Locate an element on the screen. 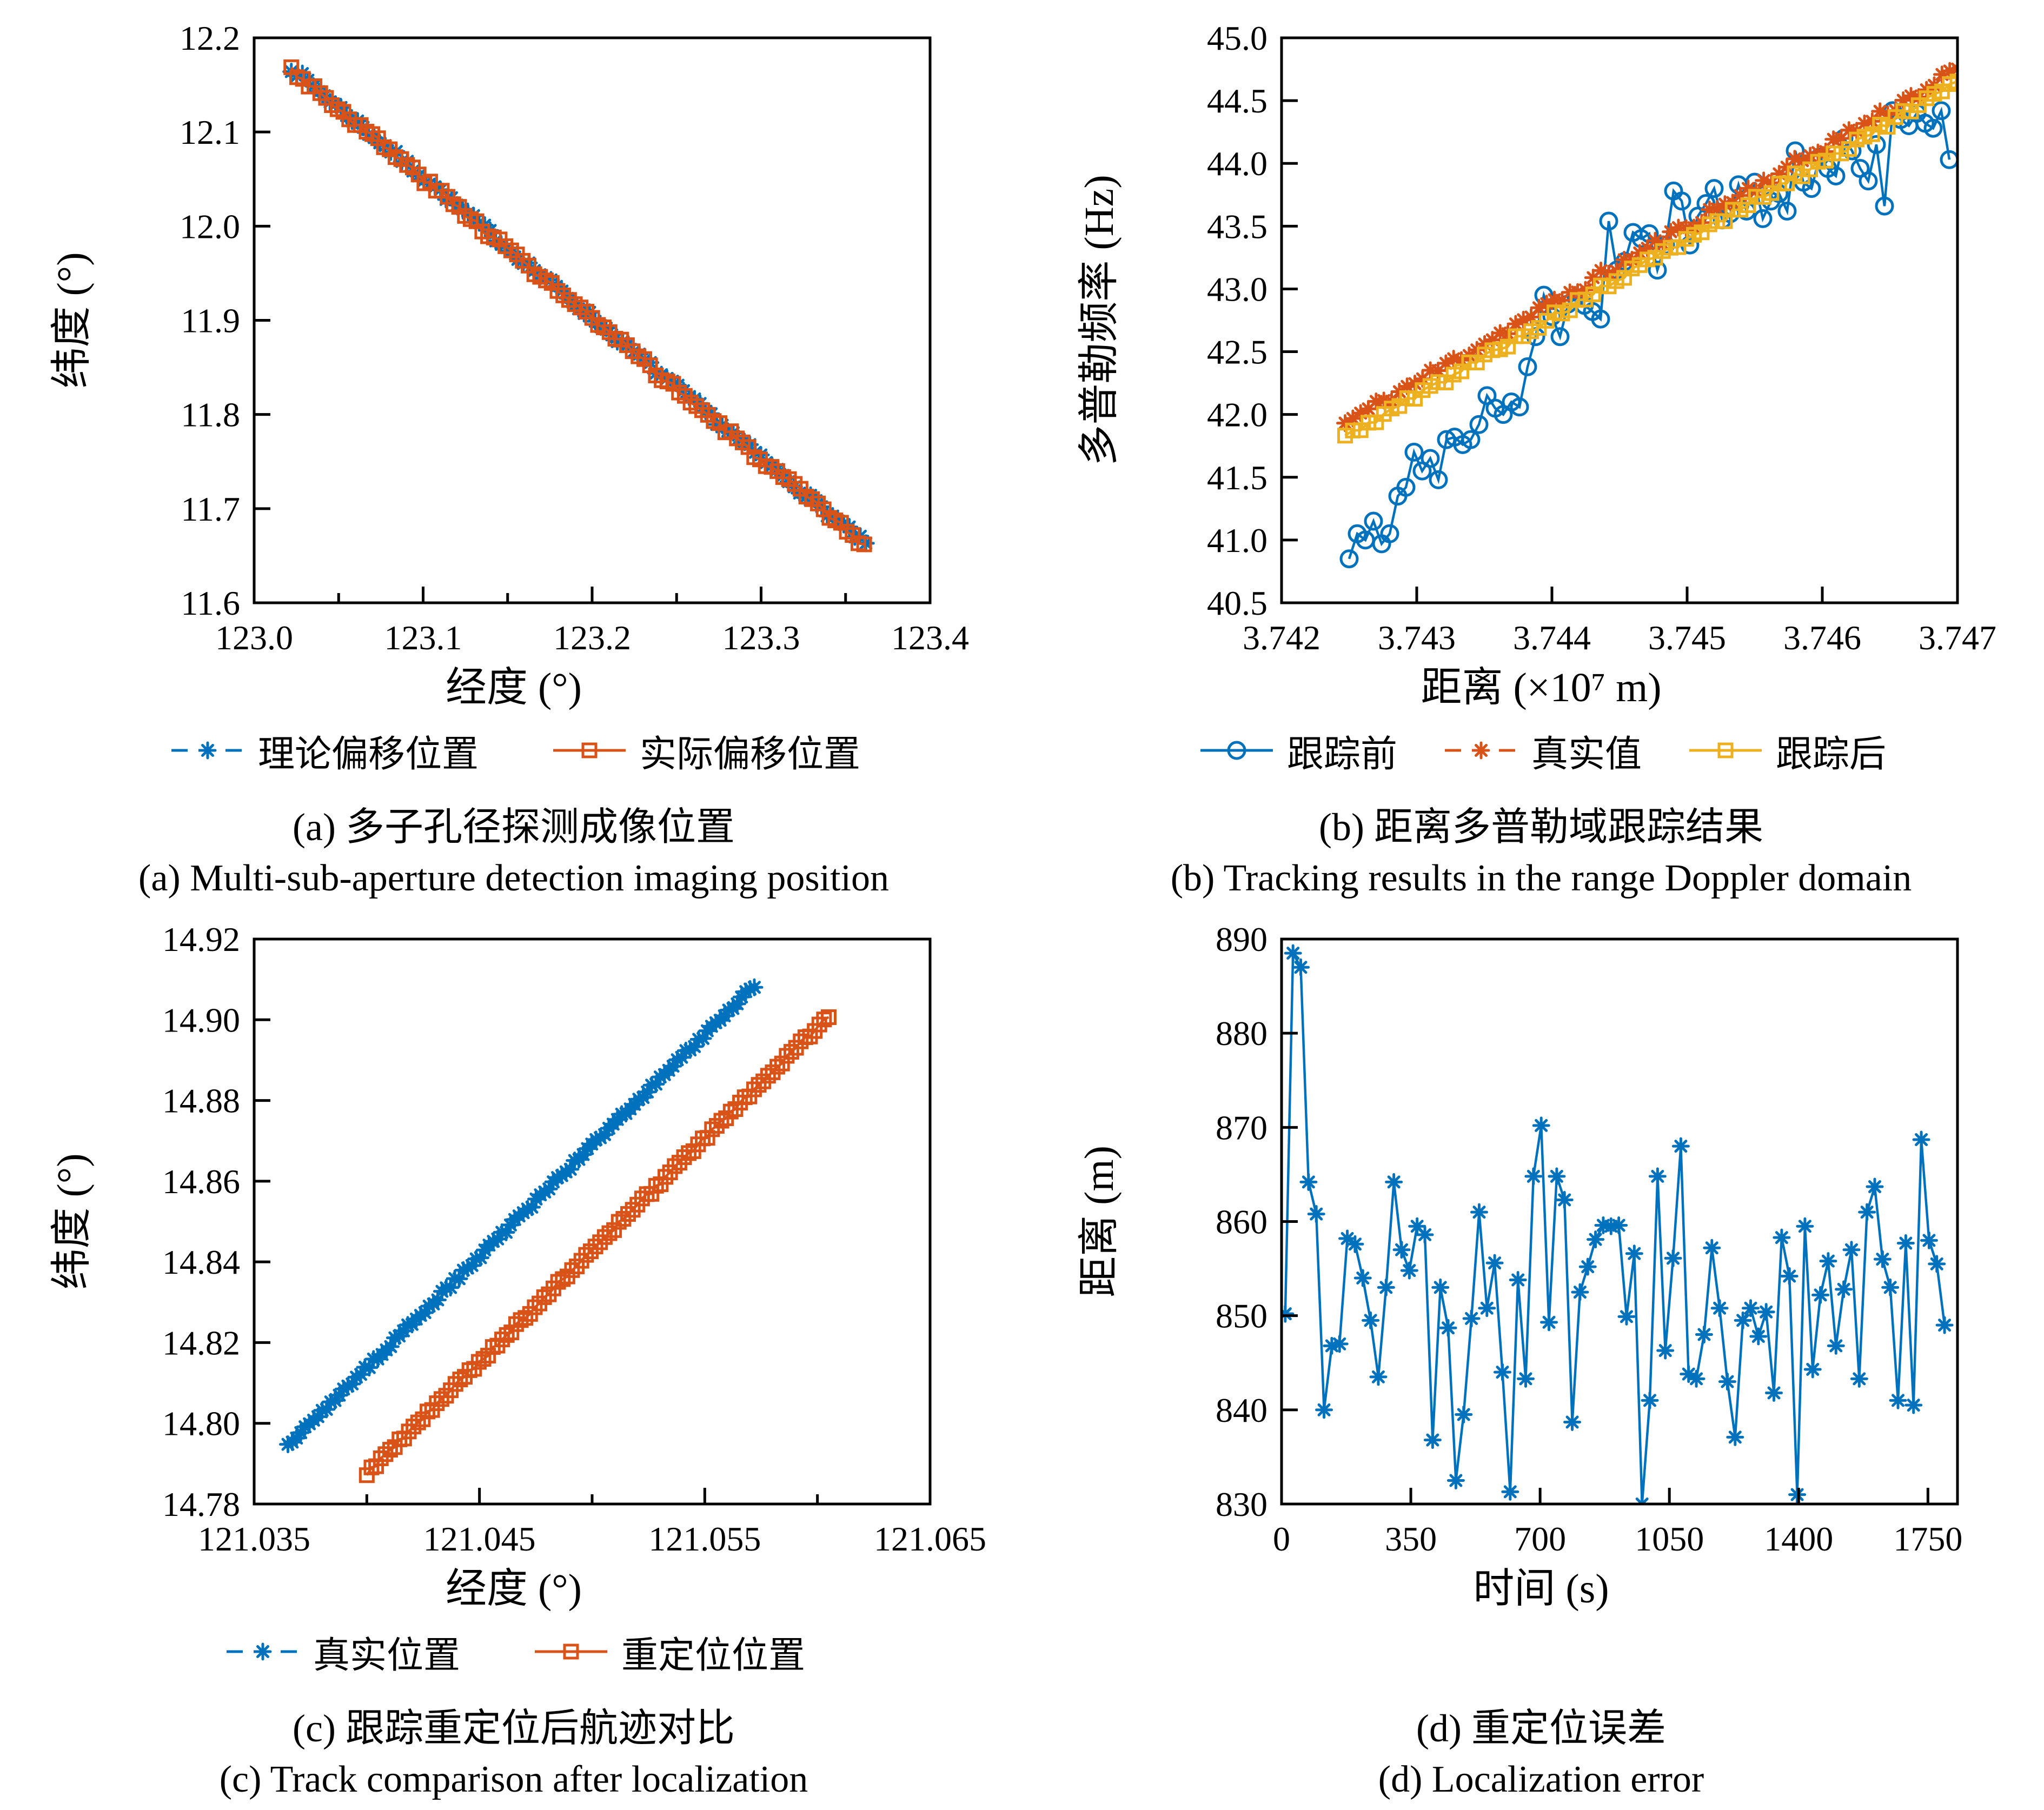  legend-label: 理论偏移位置 is located at coordinates (368, 754).